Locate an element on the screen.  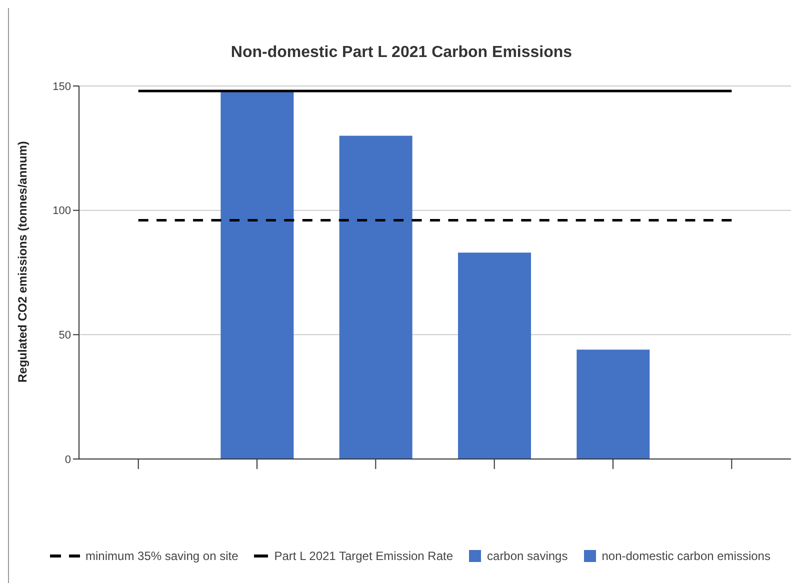
legend-label: minimum 35% saving on site is located at coordinates (162, 556).